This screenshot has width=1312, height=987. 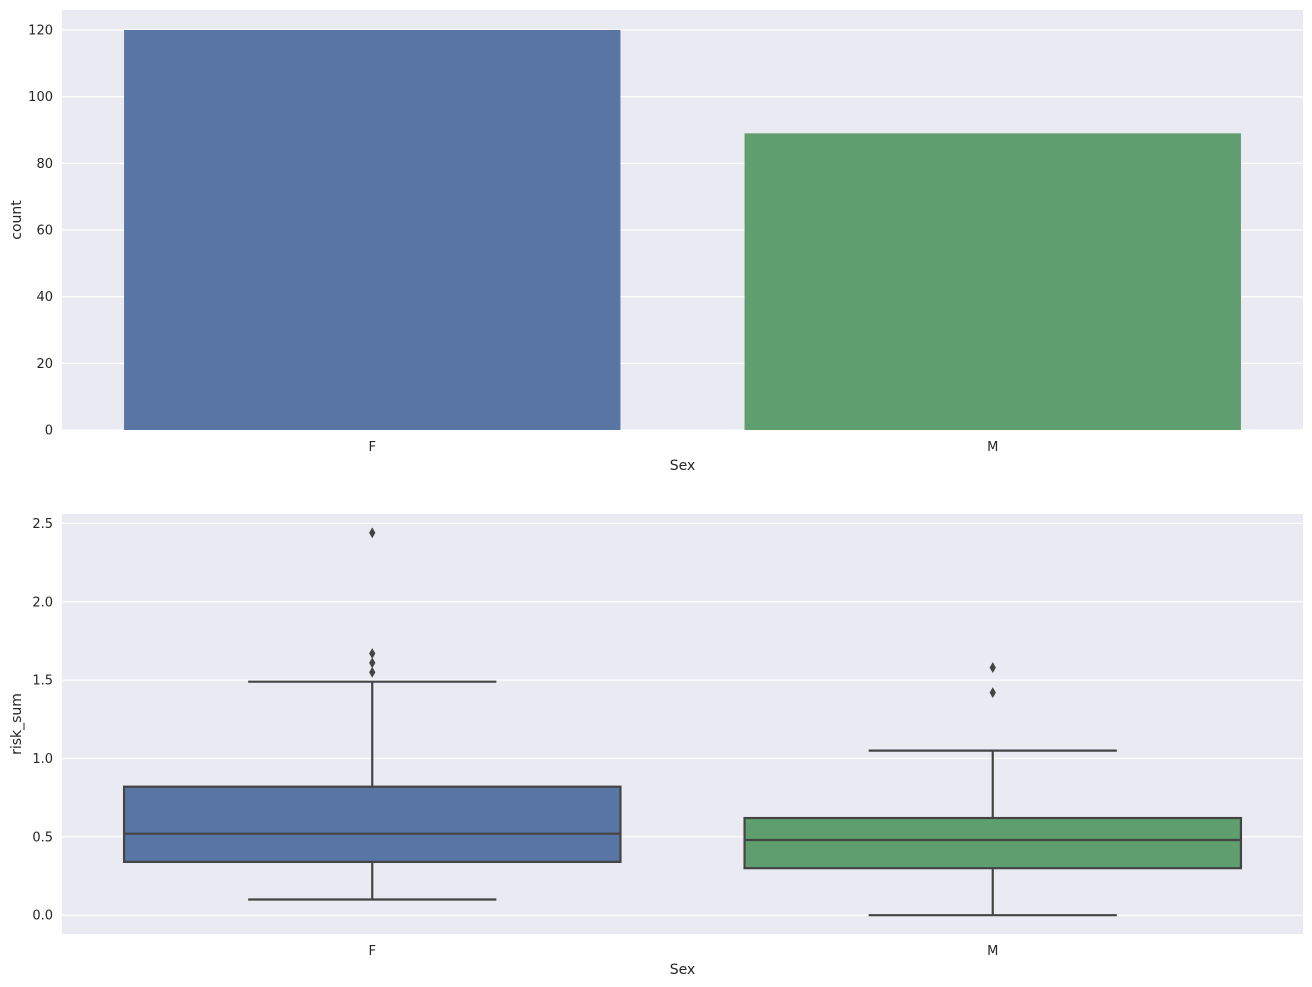 I want to click on bar-M, so click(x=992, y=282).